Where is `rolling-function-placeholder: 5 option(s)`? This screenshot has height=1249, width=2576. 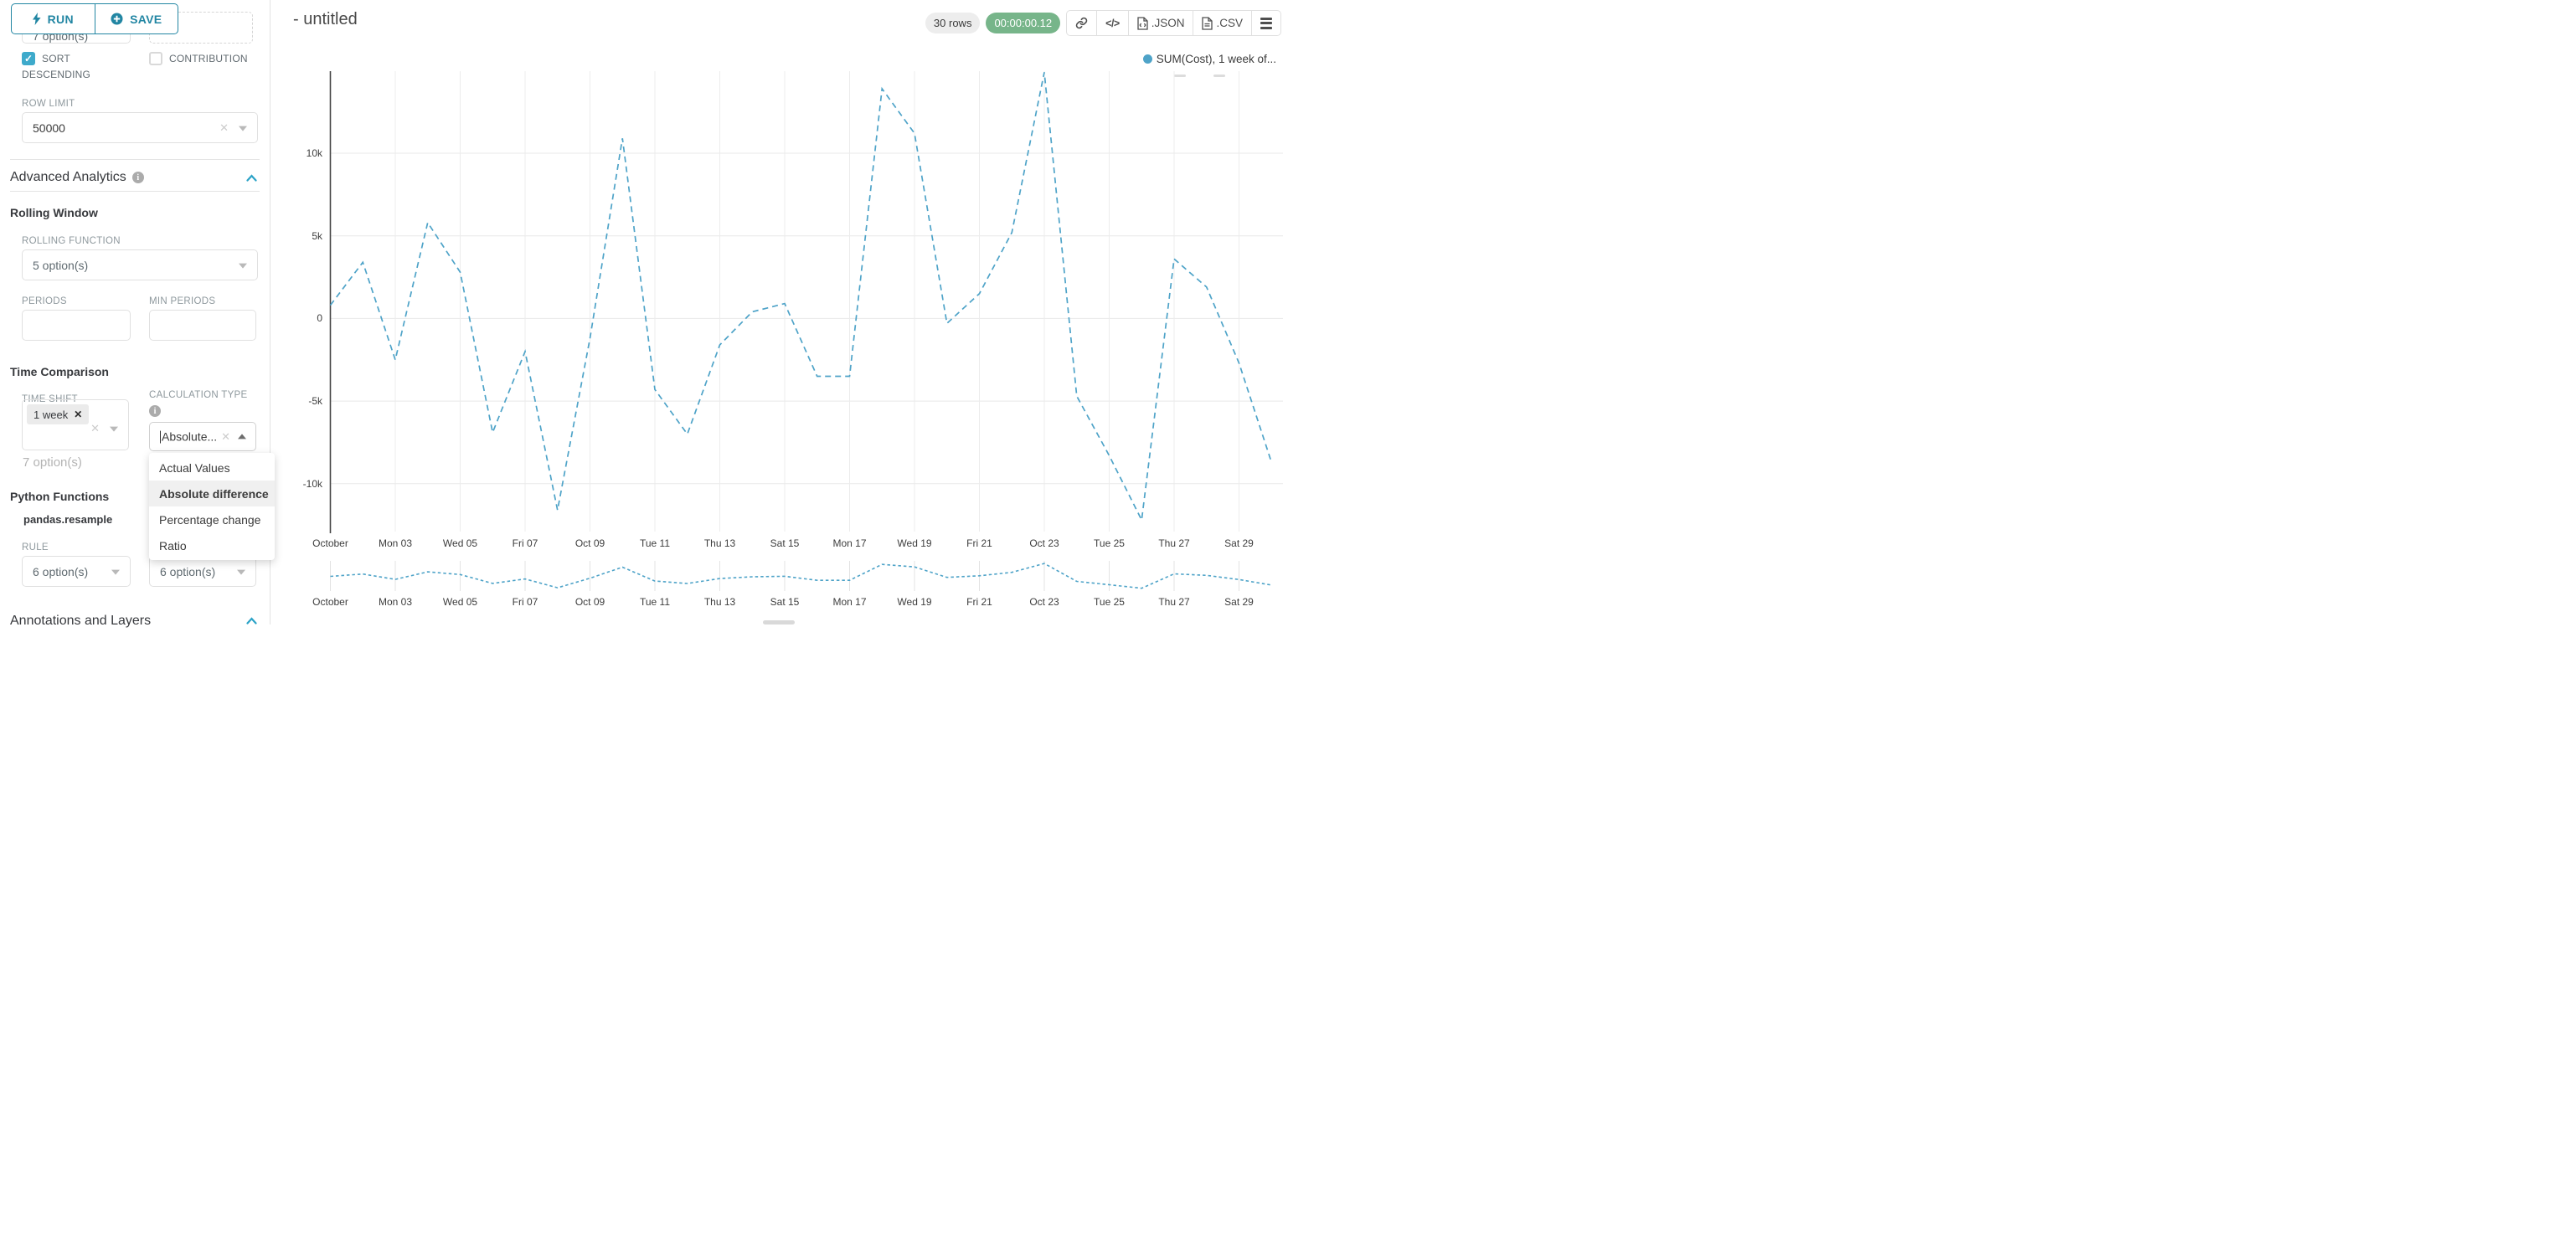 rolling-function-placeholder: 5 option(s) is located at coordinates (61, 265).